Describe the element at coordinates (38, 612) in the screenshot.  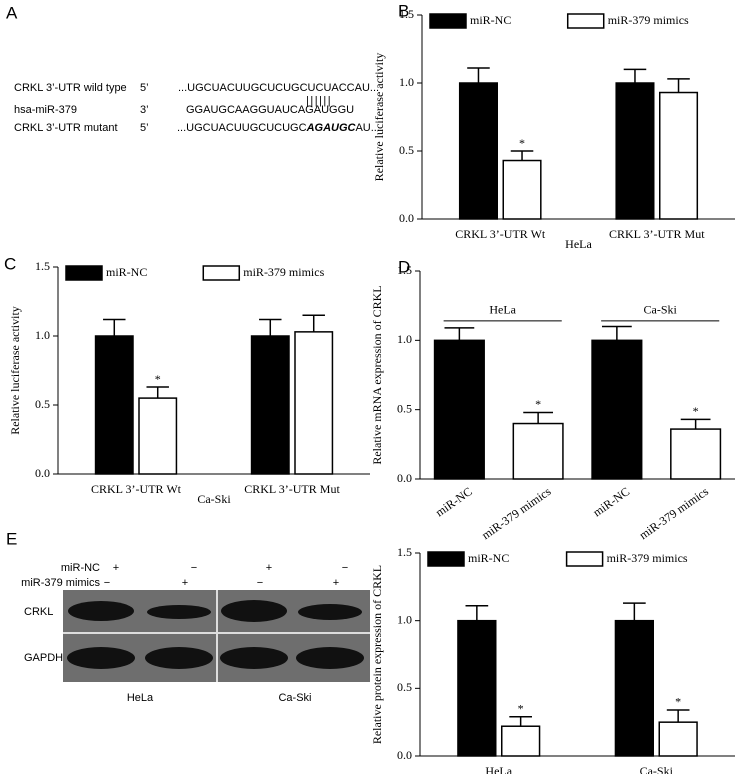
I see `band-label: CRKL` at that location.